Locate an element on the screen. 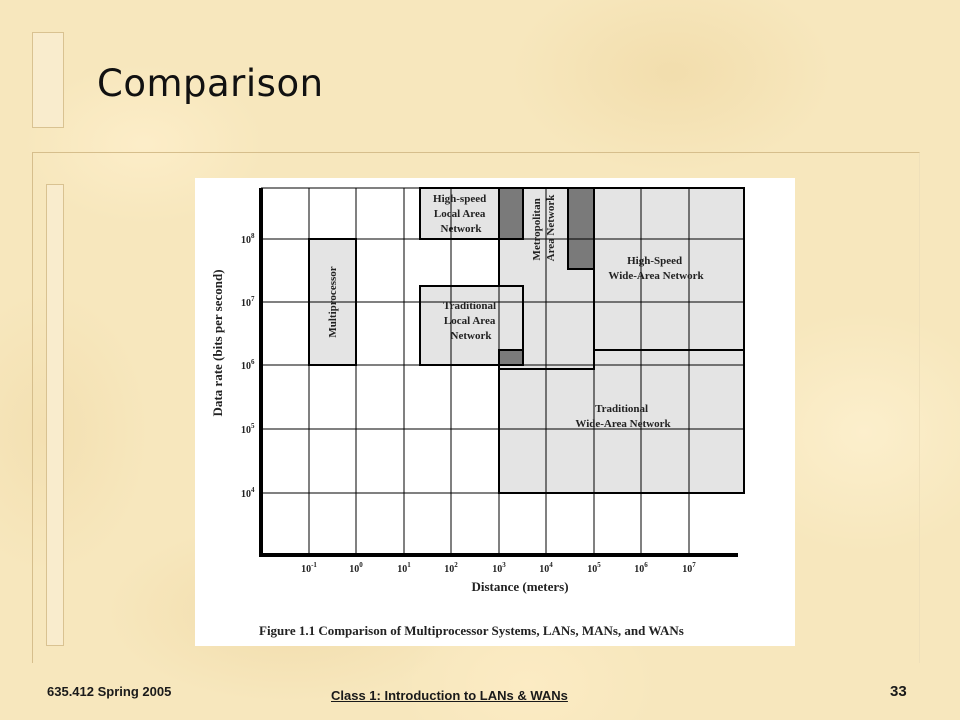 The image size is (960, 720). multiprocessor-label: Multiprocessor is located at coordinates (333, 301).